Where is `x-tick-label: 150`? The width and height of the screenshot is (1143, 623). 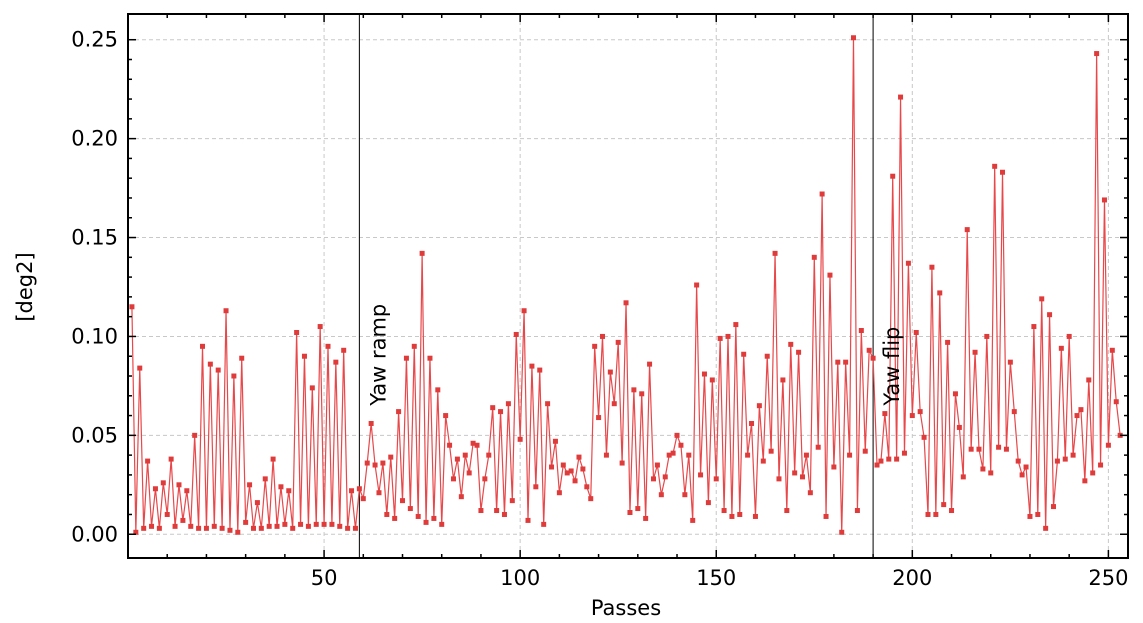 x-tick-label: 150 is located at coordinates (716, 578).